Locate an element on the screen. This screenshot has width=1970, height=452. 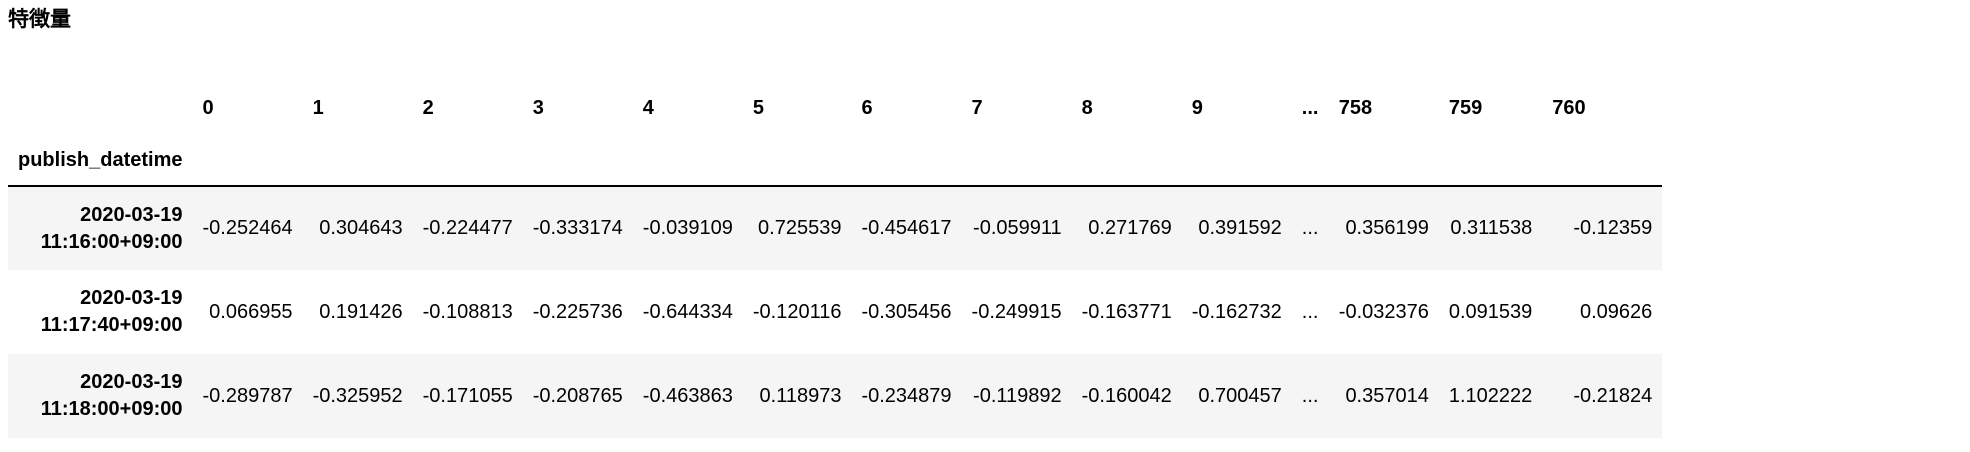
table-cell: -0.325952 is located at coordinates (357, 395).